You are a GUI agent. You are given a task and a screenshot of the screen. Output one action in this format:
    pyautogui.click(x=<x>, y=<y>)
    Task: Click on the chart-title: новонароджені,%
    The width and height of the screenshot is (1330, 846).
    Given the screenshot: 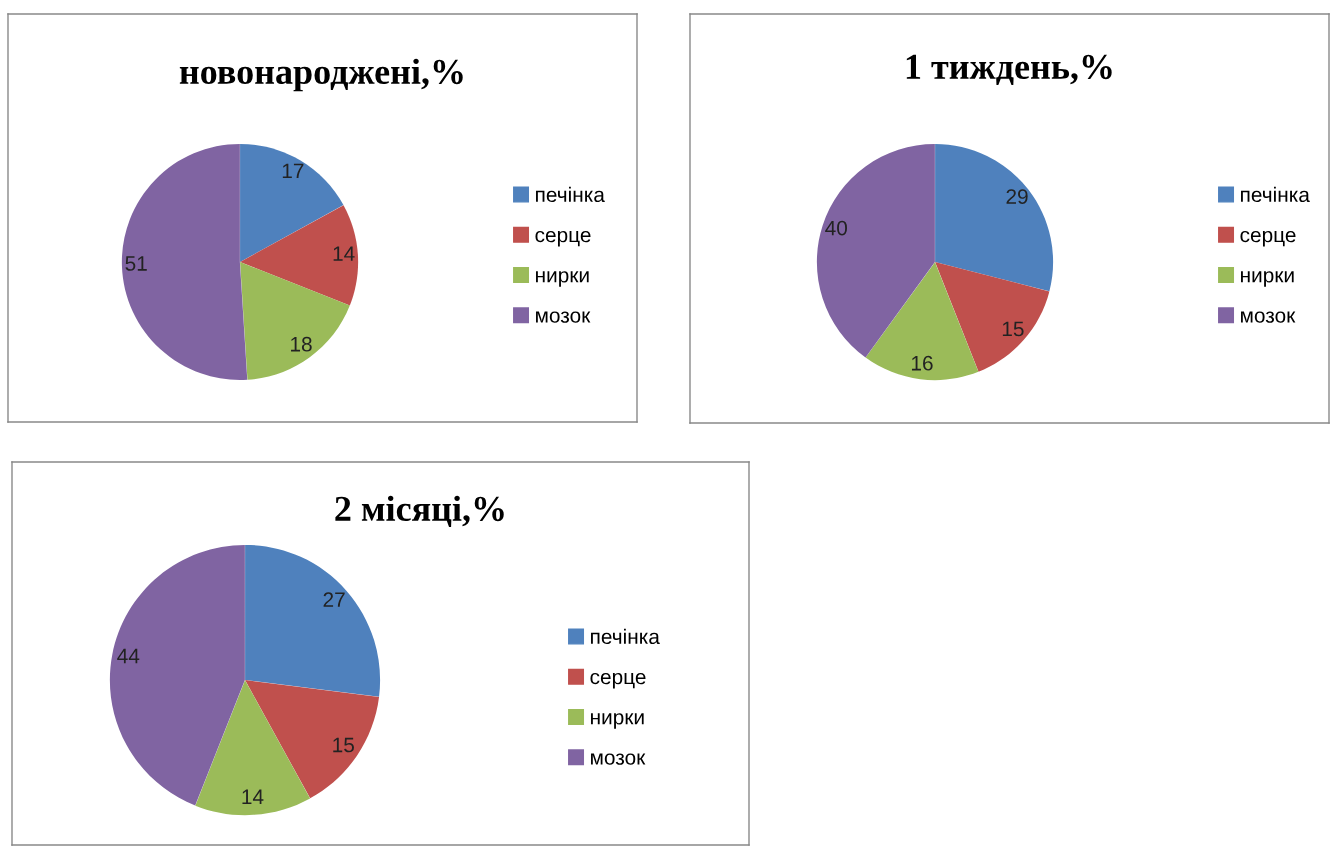 What is the action you would take?
    pyautogui.click(x=321, y=75)
    